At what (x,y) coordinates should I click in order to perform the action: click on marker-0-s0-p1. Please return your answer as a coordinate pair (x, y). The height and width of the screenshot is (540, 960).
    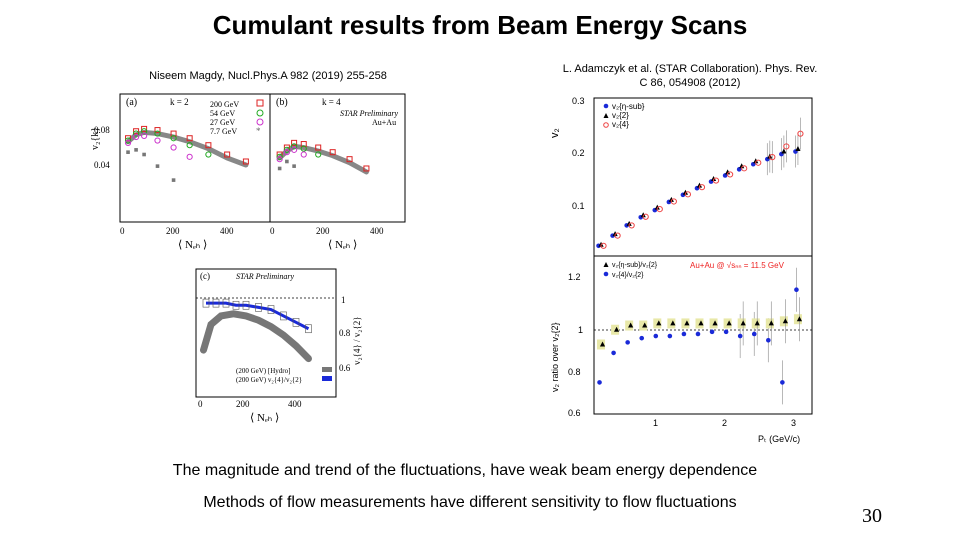
    Looking at the image, I should click on (136, 131).